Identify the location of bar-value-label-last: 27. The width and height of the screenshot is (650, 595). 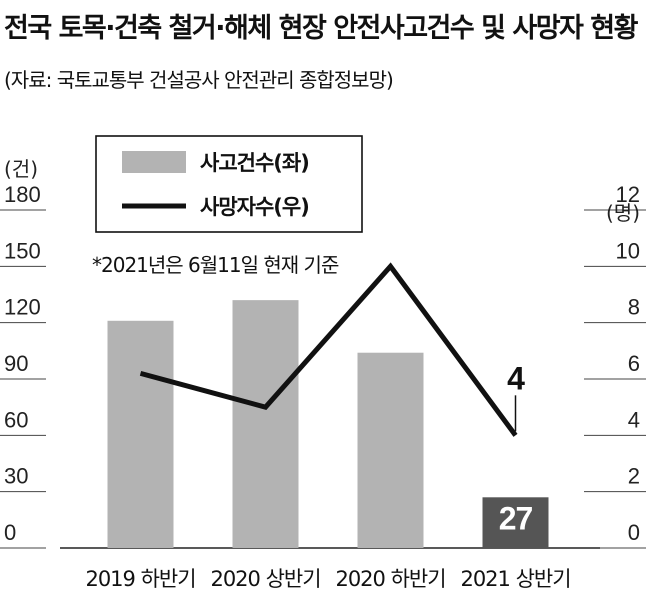
(516, 518).